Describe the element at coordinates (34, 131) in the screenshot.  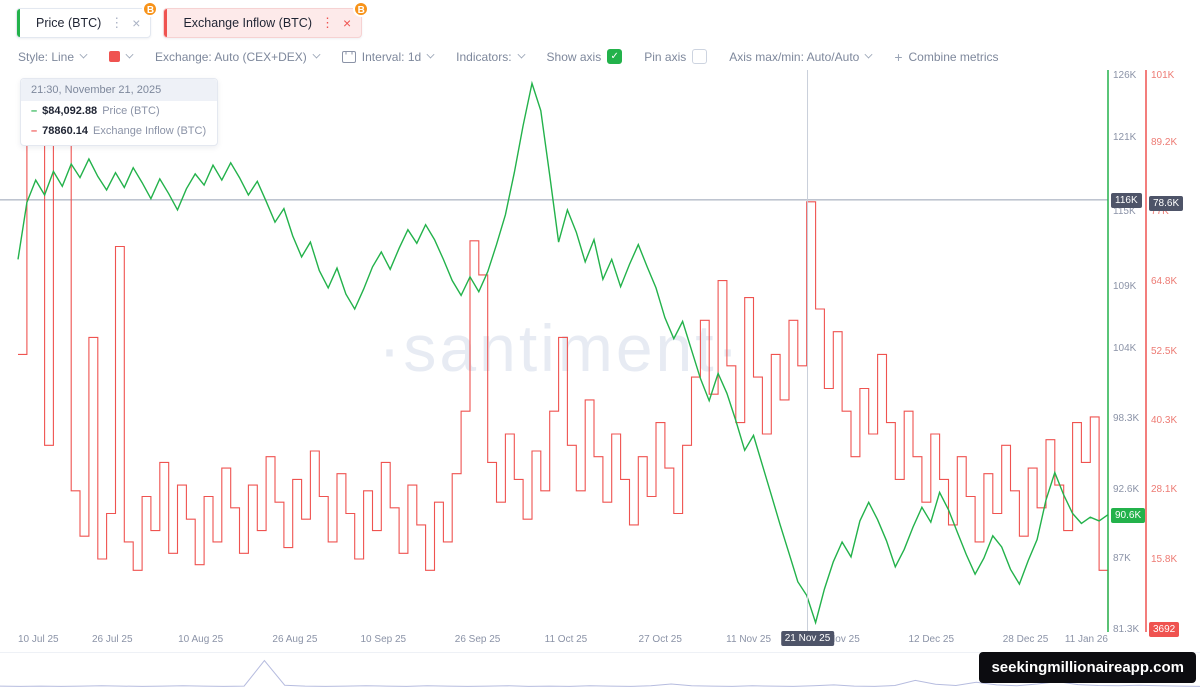
I see `inflow-series-dash-icon: –` at that location.